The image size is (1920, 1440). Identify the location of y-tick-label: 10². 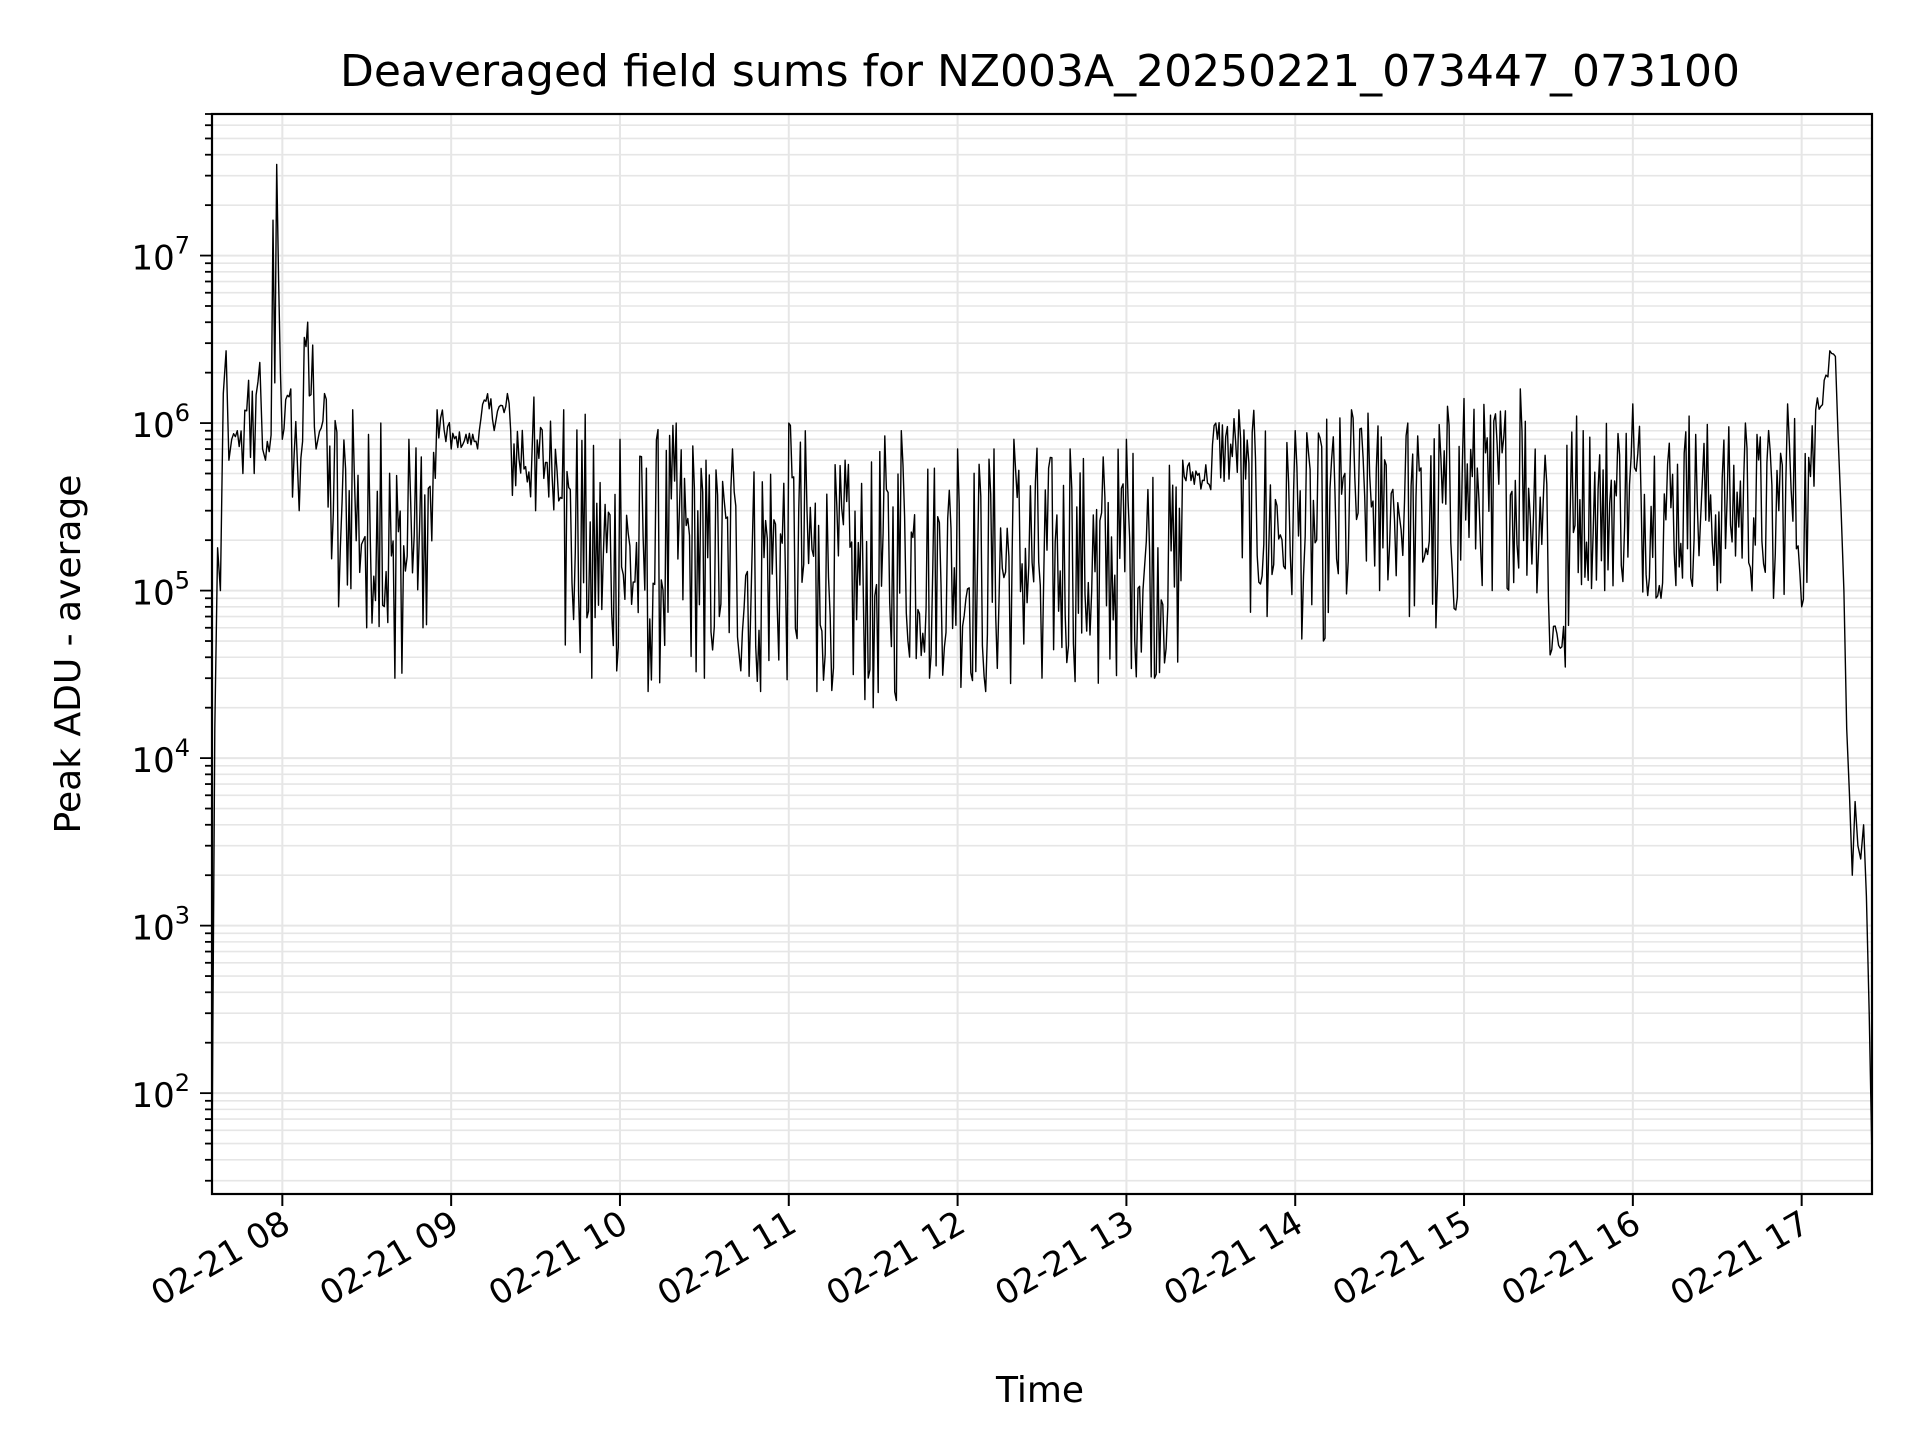
(160, 1092).